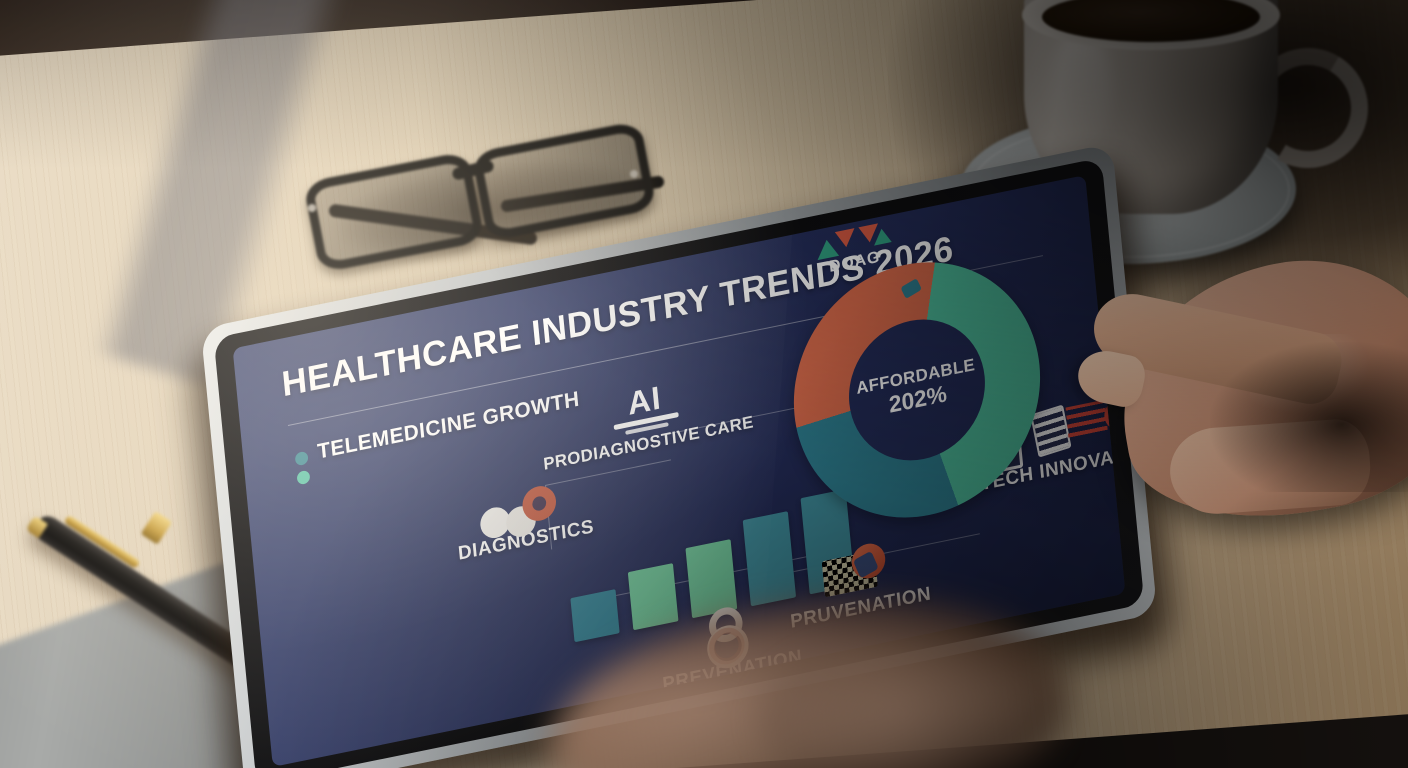 The image size is (1408, 768). Describe the element at coordinates (1086, 418) in the screenshot. I see `red-bars-icon` at that location.